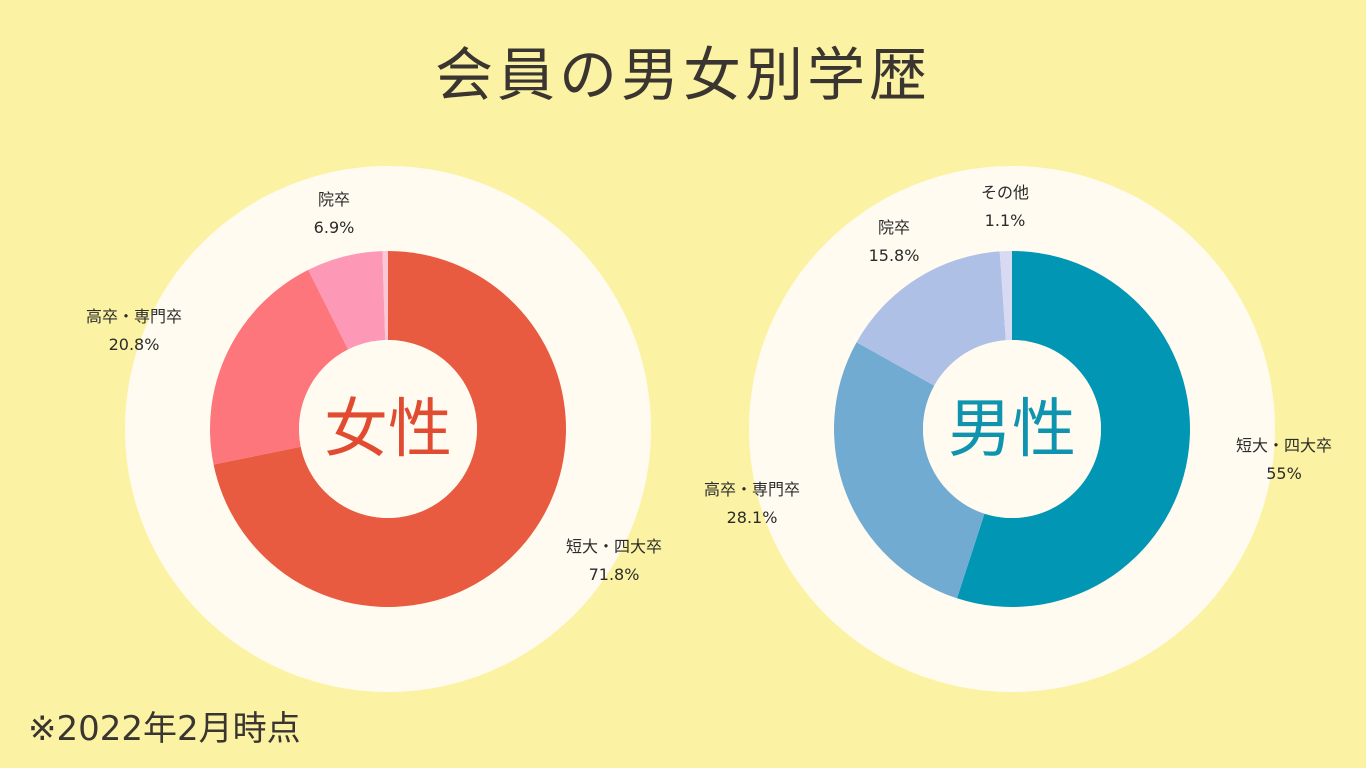 This screenshot has width=1366, height=768. Describe the element at coordinates (1284, 473) in the screenshot. I see `slice-value-label: 55%` at that location.